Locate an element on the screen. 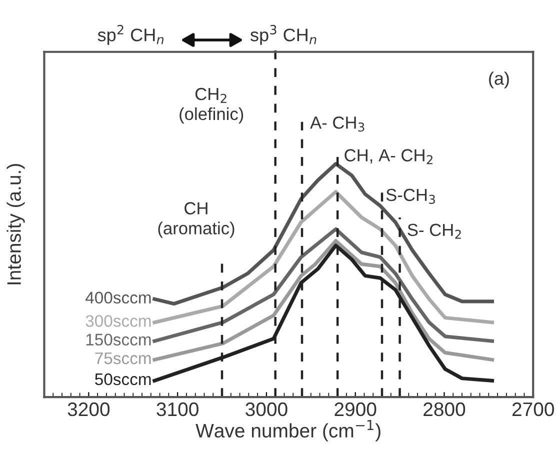 This screenshot has height=459, width=560. x-axis-title: Wave number (cm$^{−1}$) is located at coordinates (288, 431).